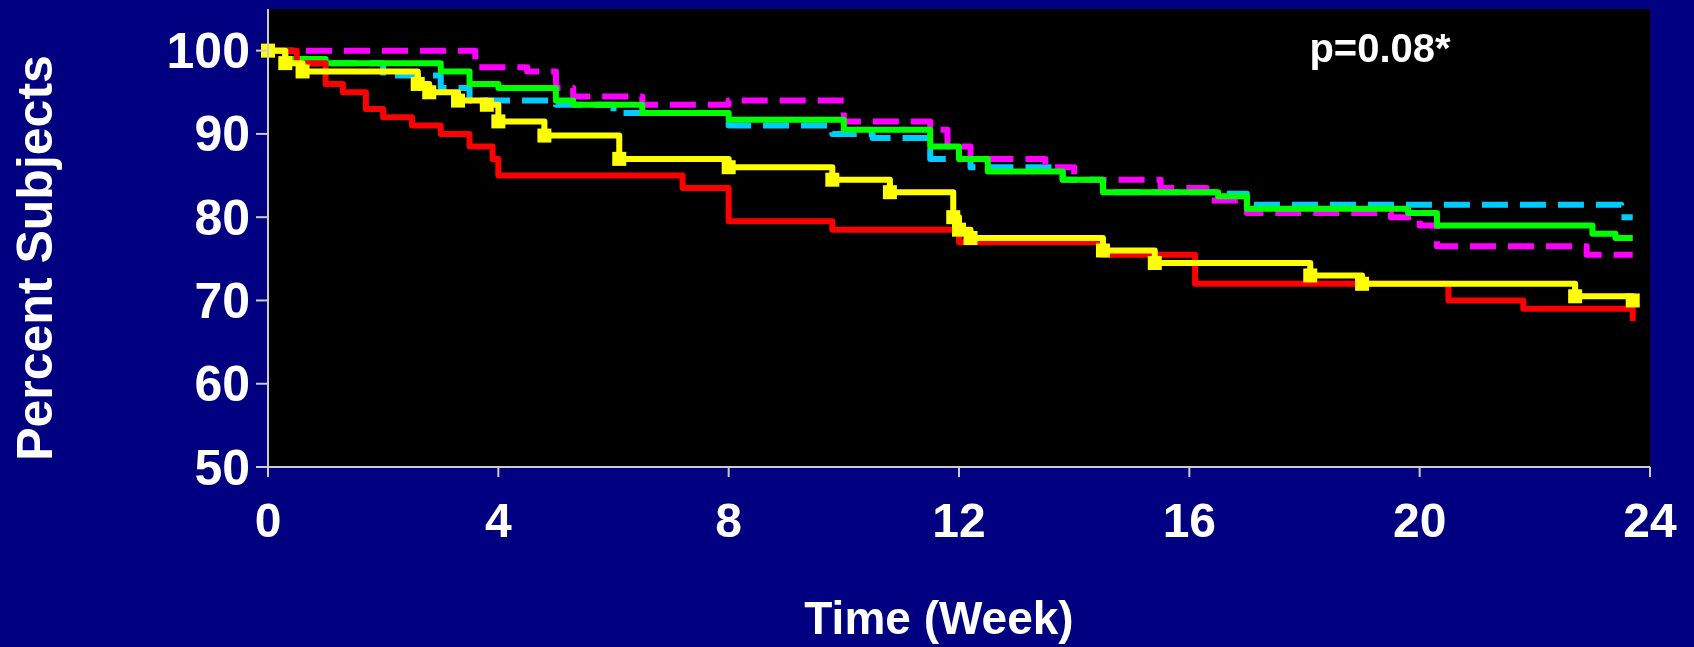 This screenshot has width=1694, height=647. Describe the element at coordinates (729, 520) in the screenshot. I see `x-tick-label: 8` at that location.